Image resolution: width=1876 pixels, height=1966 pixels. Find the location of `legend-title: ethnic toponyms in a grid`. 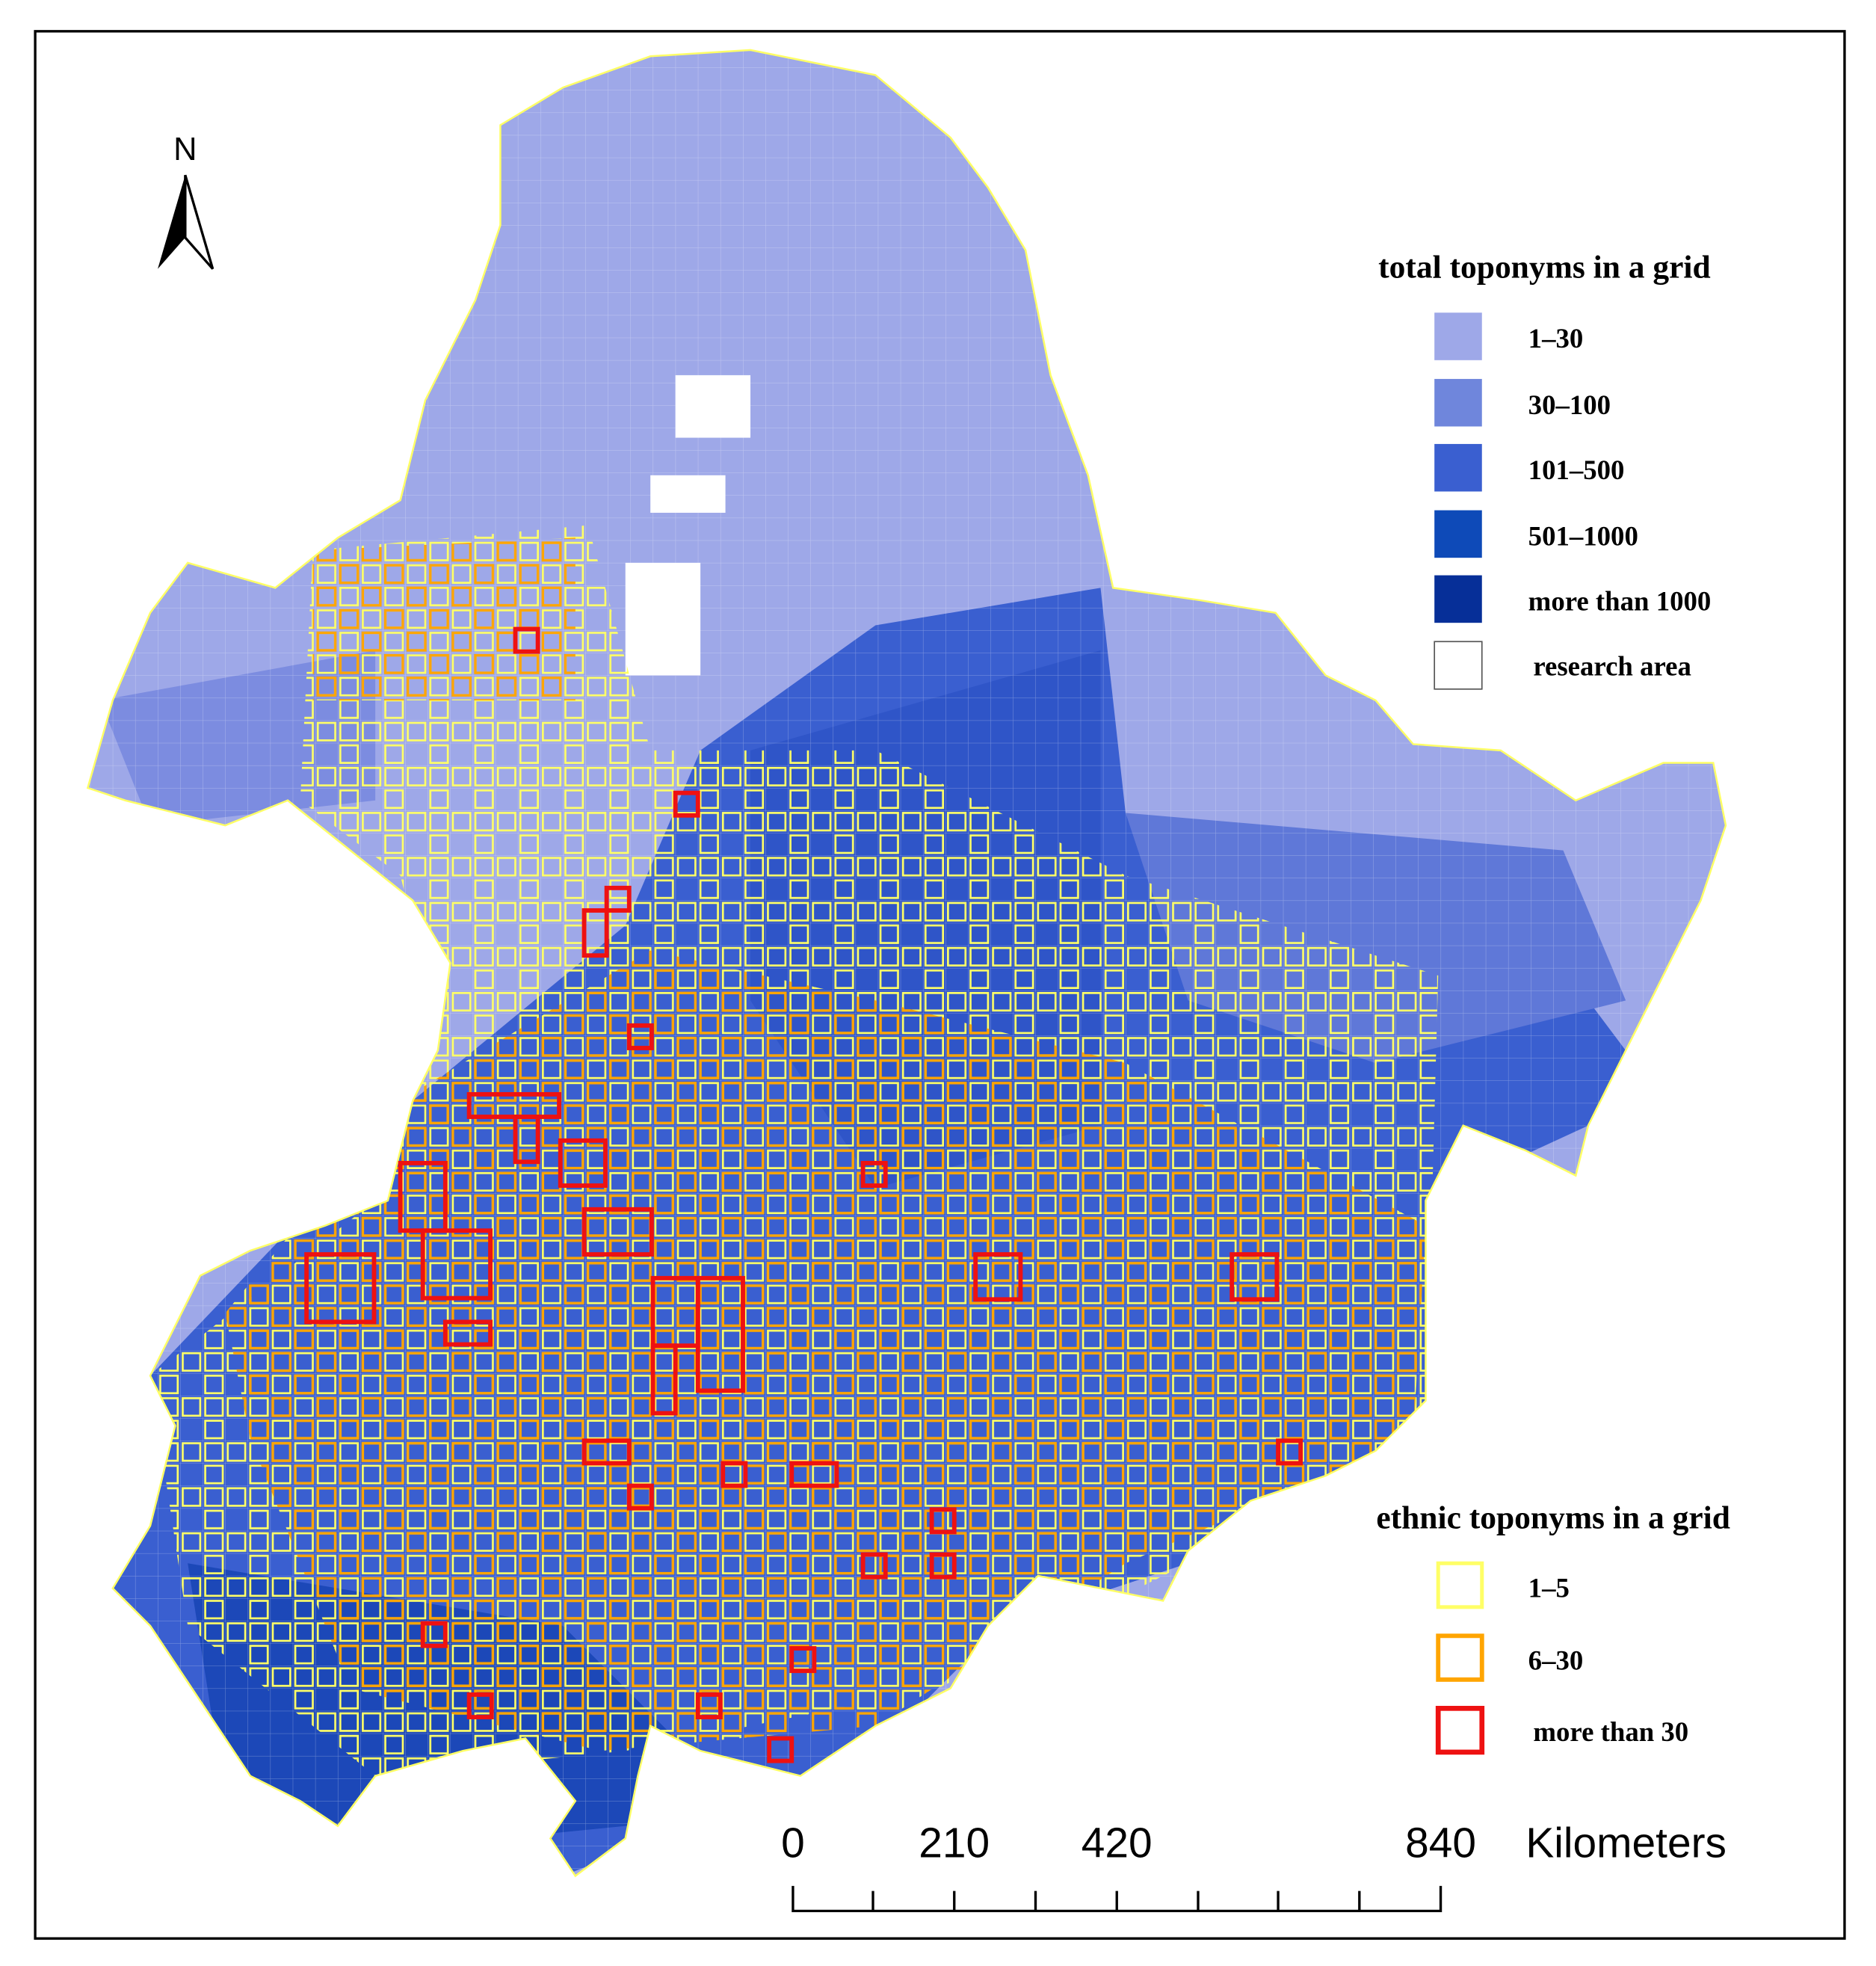

legend-title: ethnic toponyms in a grid is located at coordinates (1553, 1517).